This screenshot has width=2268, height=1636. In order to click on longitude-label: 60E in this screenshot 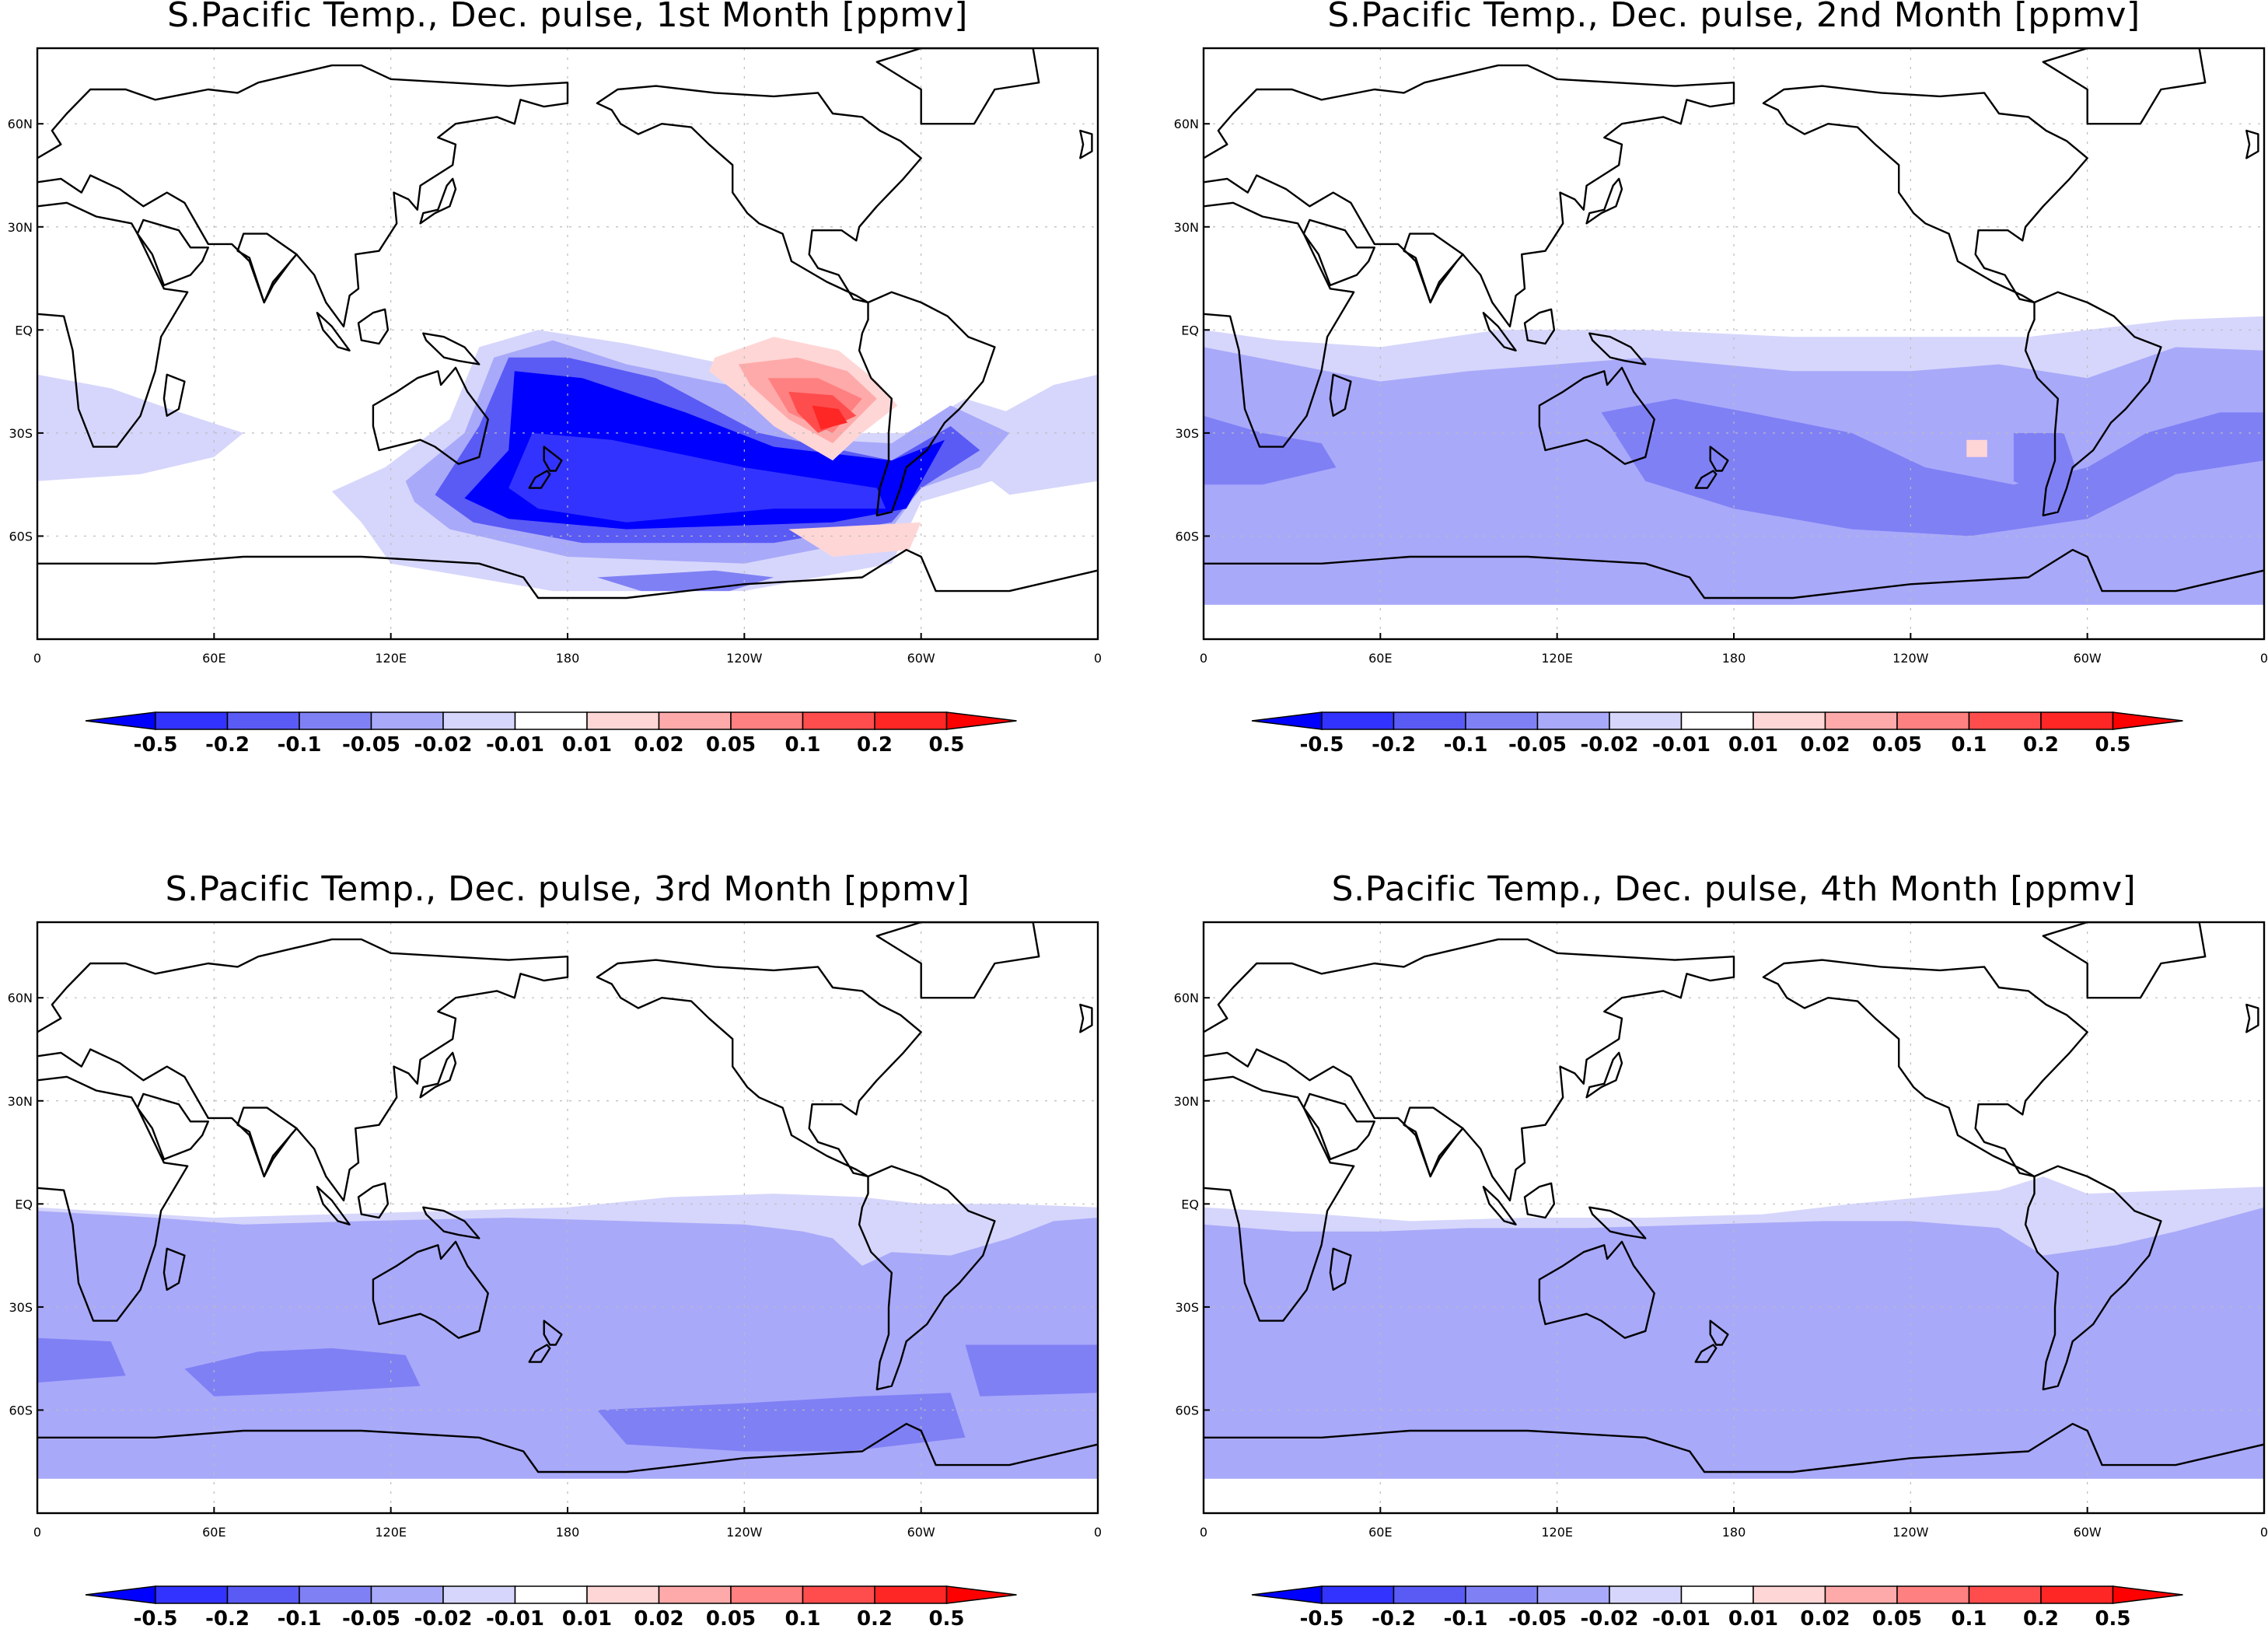, I will do `click(213, 658)`.